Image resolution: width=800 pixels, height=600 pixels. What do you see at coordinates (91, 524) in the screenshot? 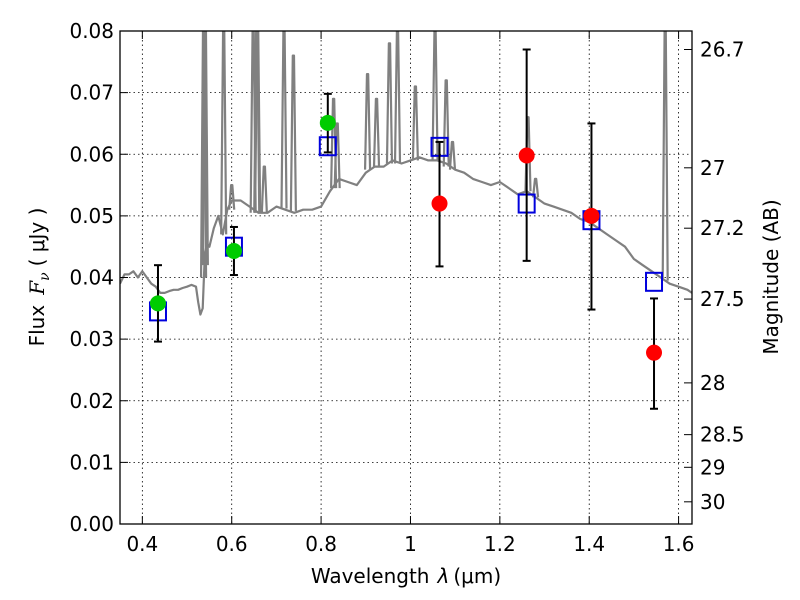
I see `y-tick-label: 0.00` at bounding box center [91, 524].